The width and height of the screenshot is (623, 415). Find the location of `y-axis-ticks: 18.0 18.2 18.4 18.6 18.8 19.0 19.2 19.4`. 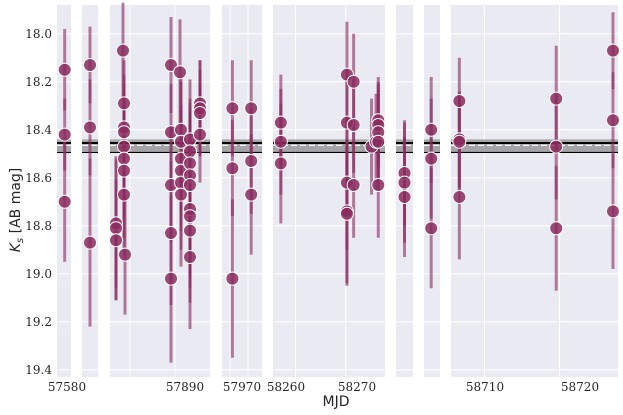

y-axis-ticks: 18.0 18.2 18.4 18.6 18.8 19.0 19.2 19.4 is located at coordinates (38, 202).